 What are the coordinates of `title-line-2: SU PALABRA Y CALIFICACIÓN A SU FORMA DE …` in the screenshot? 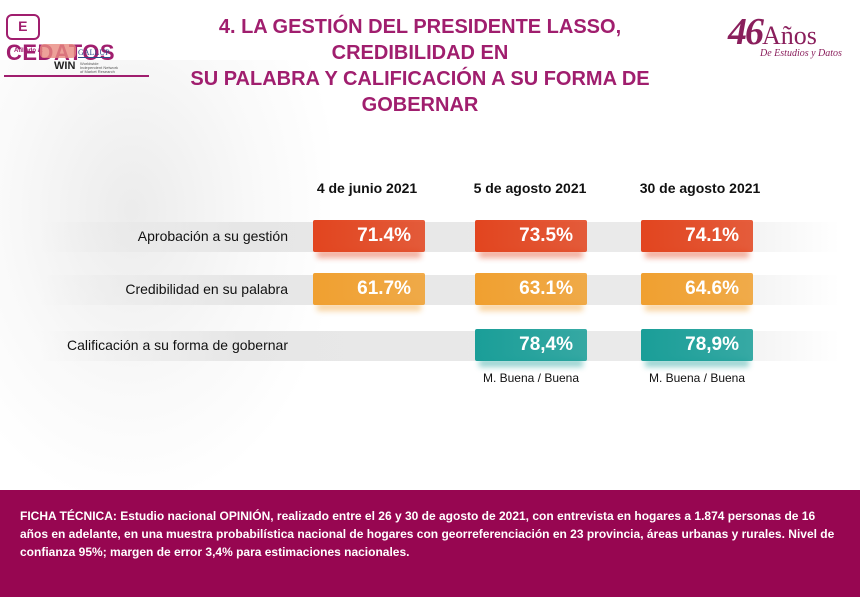 It's located at (420, 92).